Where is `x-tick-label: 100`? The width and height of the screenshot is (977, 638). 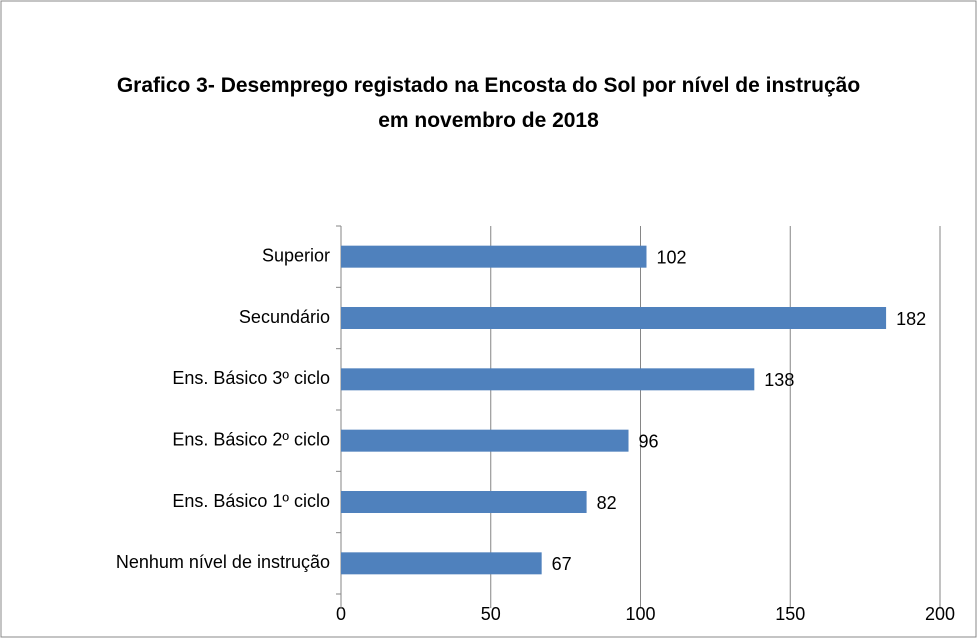 x-tick-label: 100 is located at coordinates (640, 614).